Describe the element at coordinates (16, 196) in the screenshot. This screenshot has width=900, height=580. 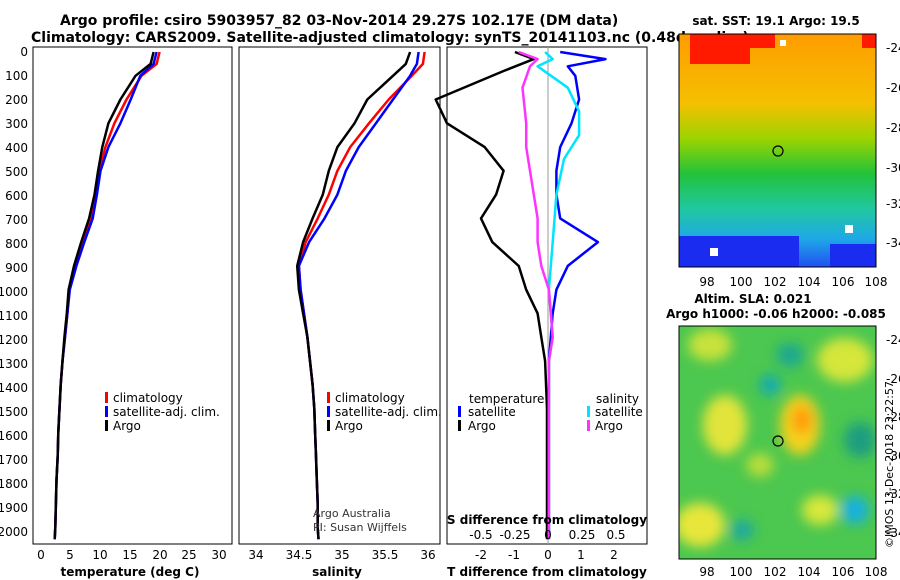
I see `ytick-label: 600` at that location.